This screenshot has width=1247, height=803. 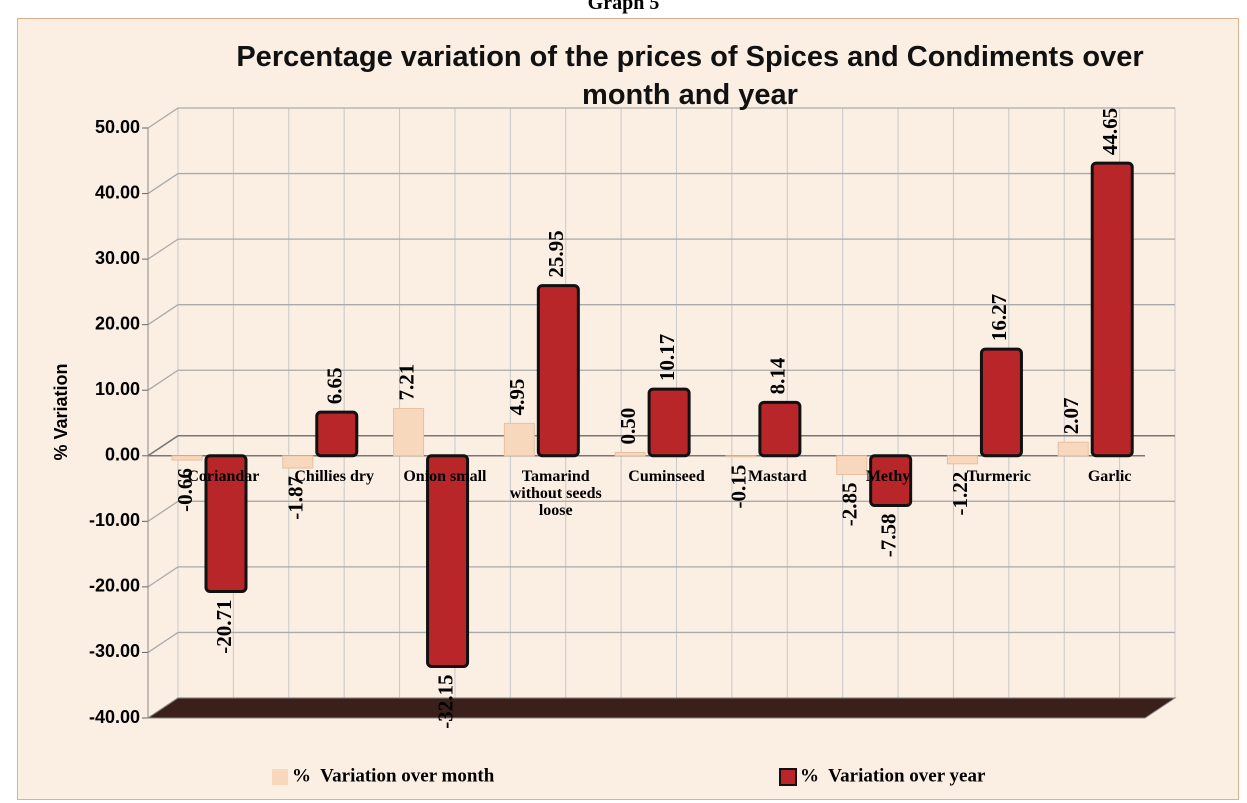 What do you see at coordinates (517, 397) in the screenshot?
I see `value-label: 4.95` at bounding box center [517, 397].